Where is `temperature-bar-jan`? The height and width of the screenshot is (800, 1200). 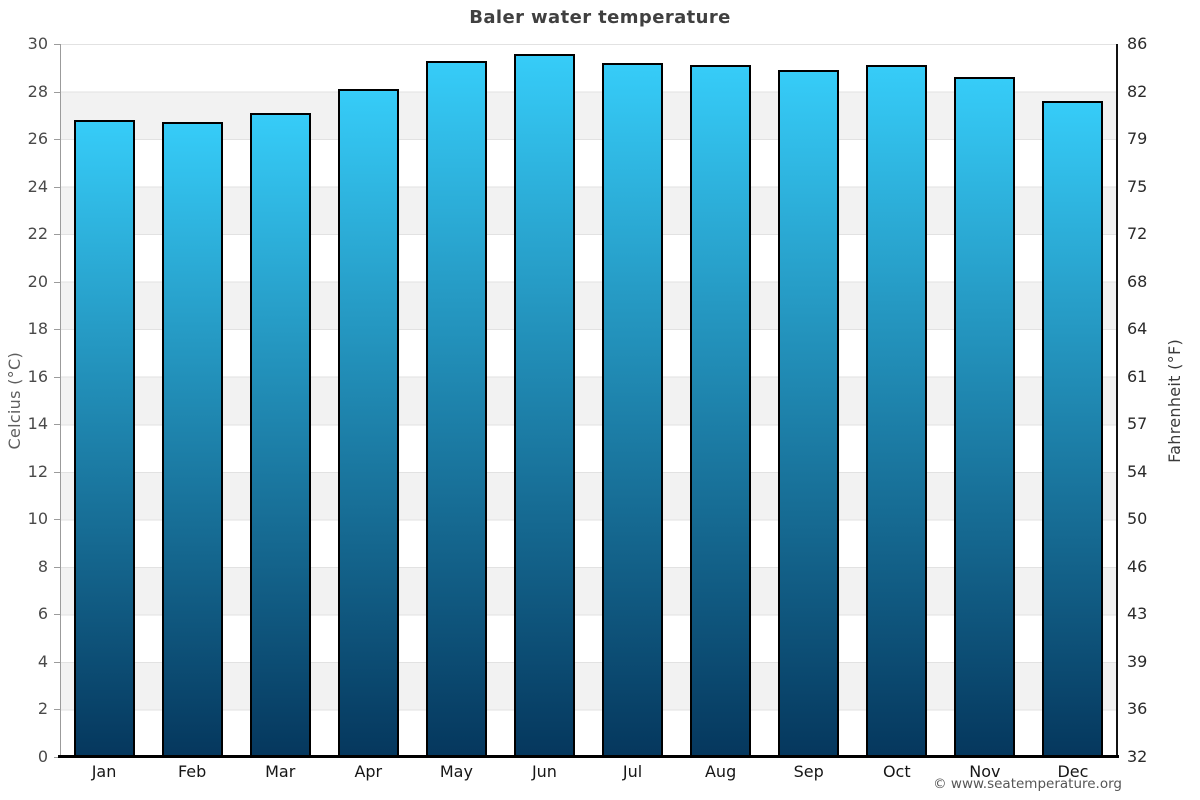 temperature-bar-jan is located at coordinates (104, 438).